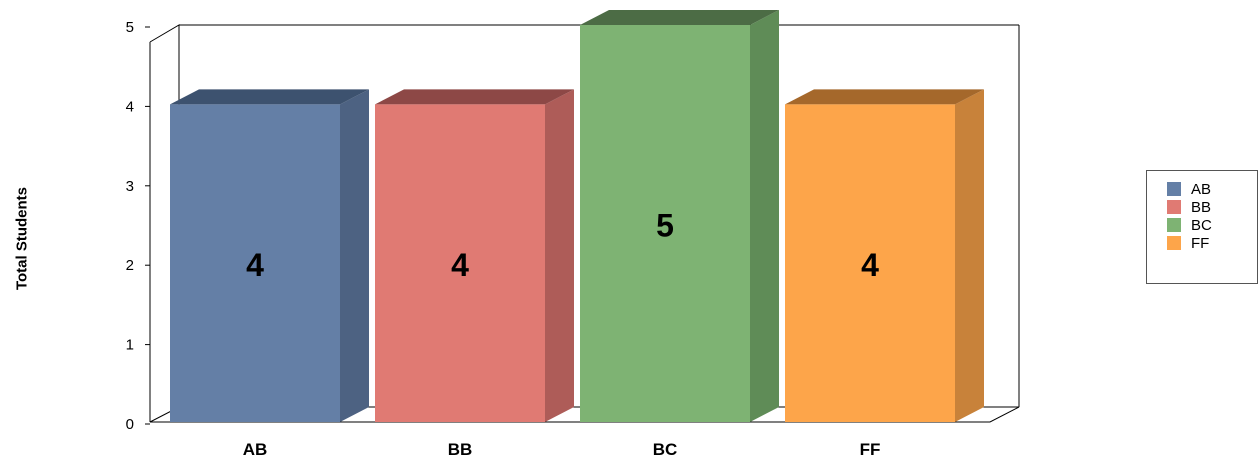 The width and height of the screenshot is (1258, 459). What do you see at coordinates (130, 345) in the screenshot?
I see `y-tick-label: 1` at bounding box center [130, 345].